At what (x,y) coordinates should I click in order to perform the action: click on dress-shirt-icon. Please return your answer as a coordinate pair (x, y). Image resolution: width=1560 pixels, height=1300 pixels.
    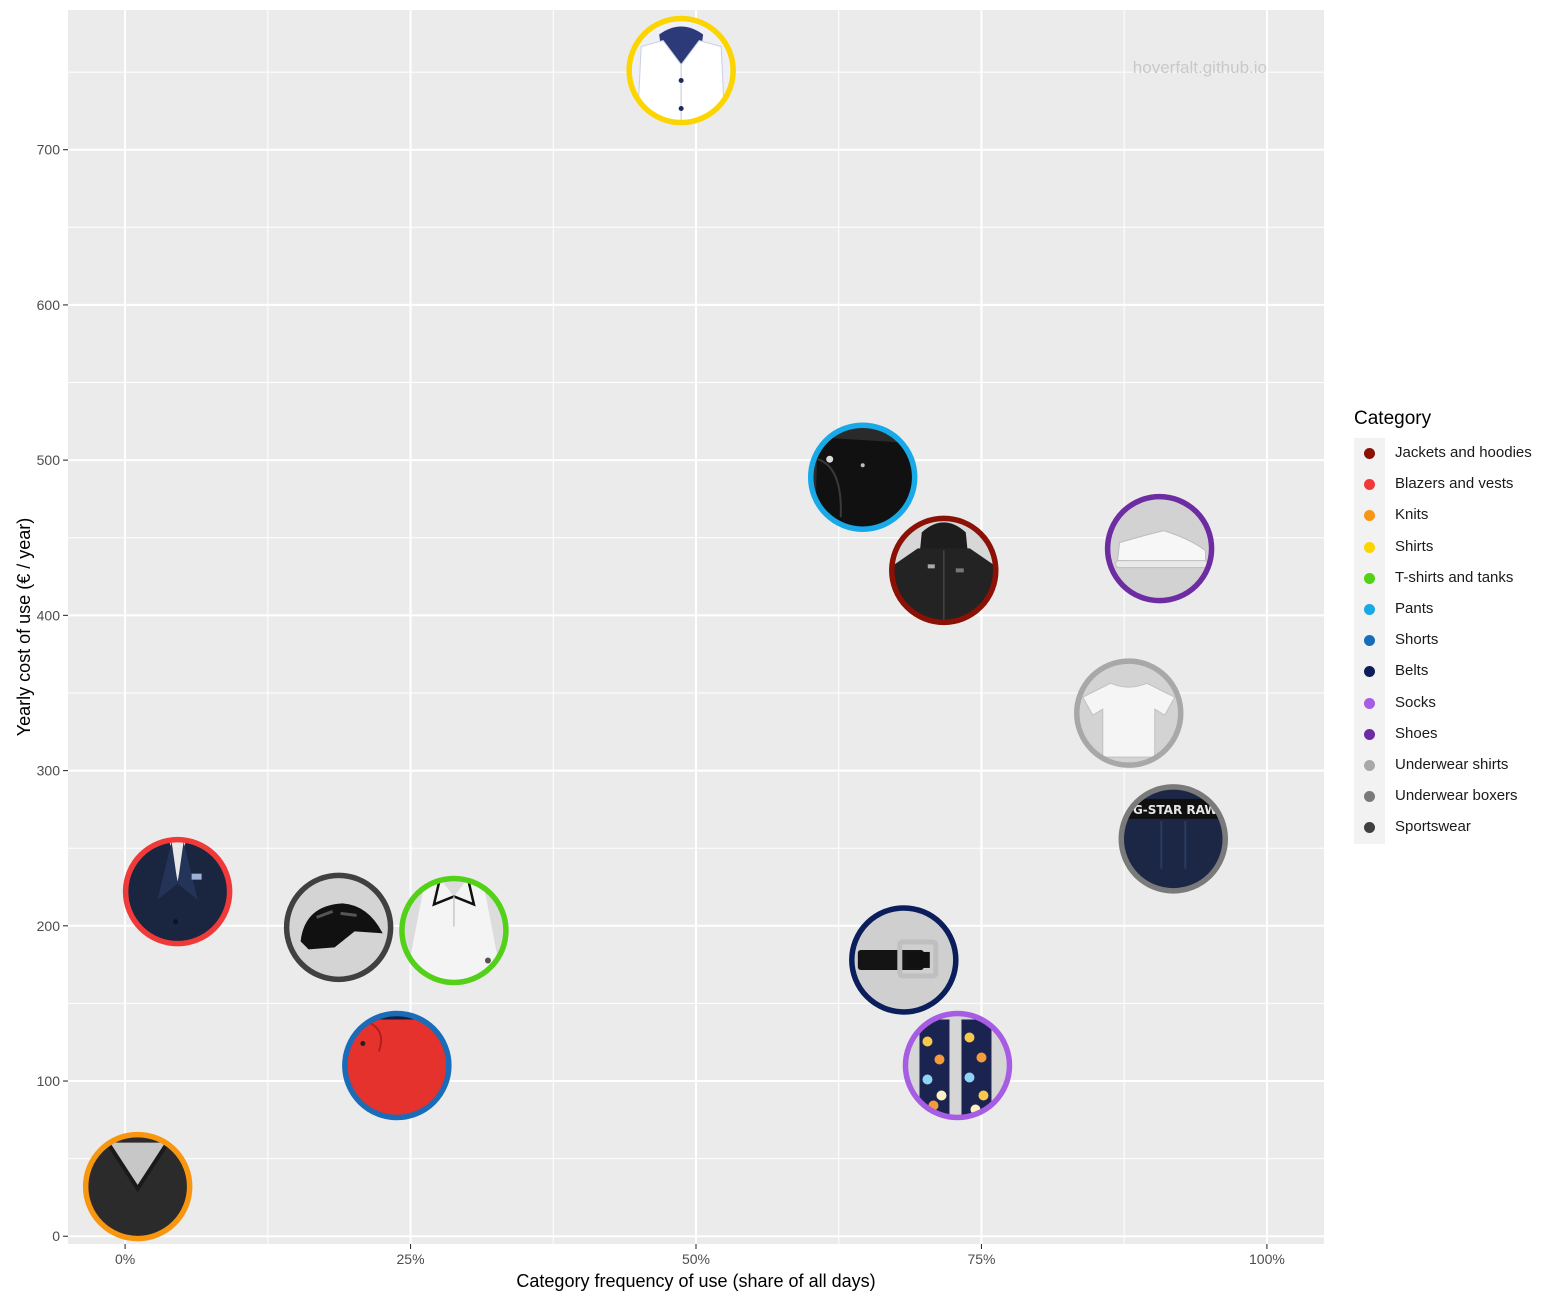
    Looking at the image, I should click on (681, 70).